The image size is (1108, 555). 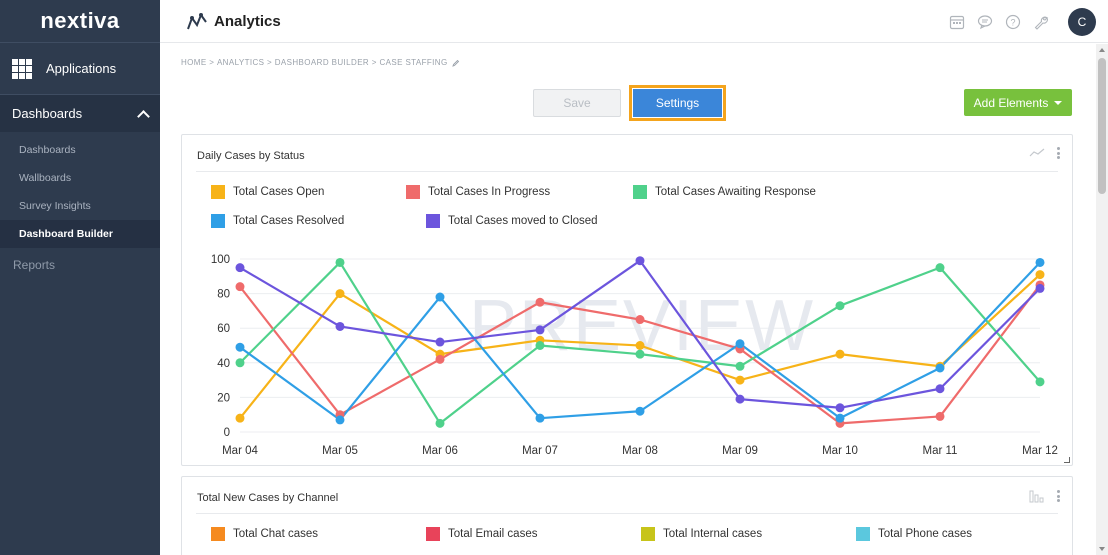 What do you see at coordinates (1037, 496) in the screenshot?
I see `bar-chart-type-icon` at bounding box center [1037, 496].